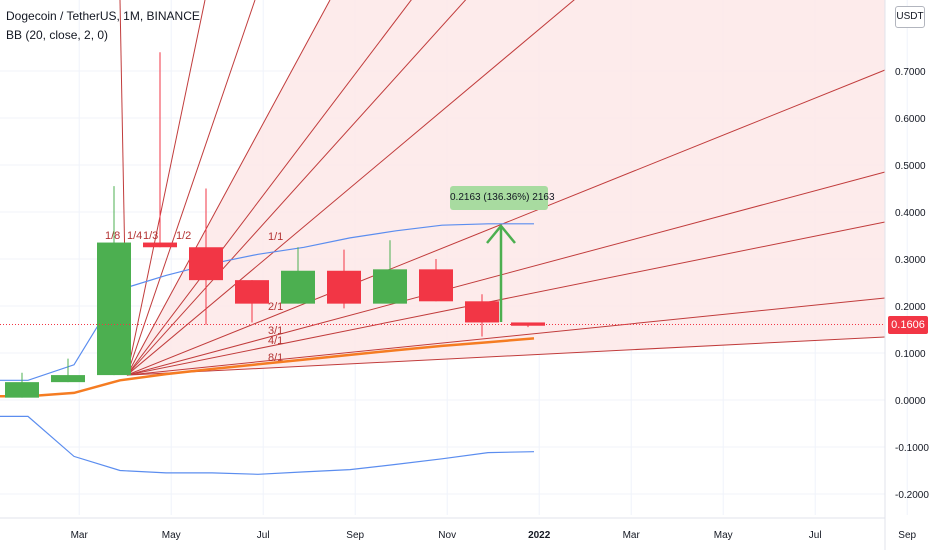  What do you see at coordinates (910, 119) in the screenshot?
I see `price-tick-label: 0.6000` at bounding box center [910, 119].